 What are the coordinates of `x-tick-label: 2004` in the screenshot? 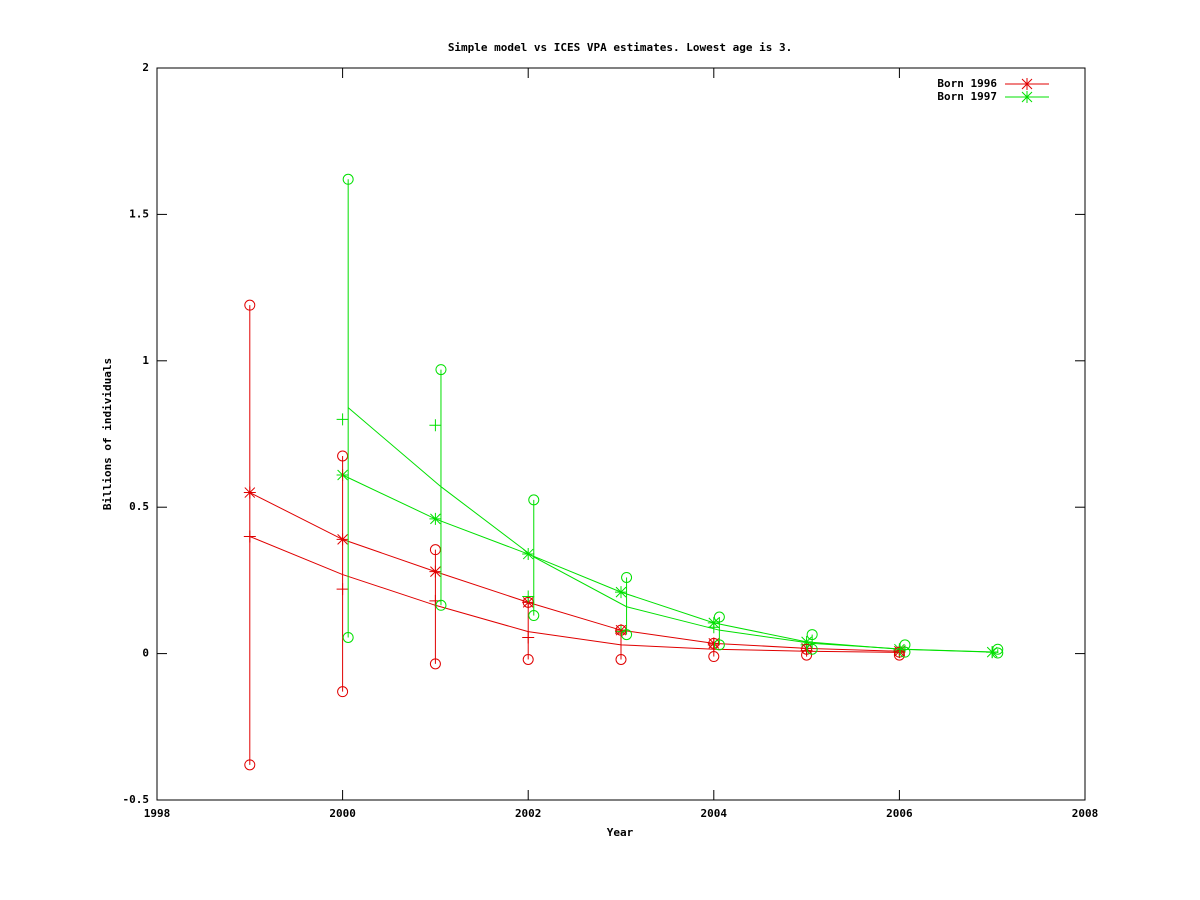 It's located at (714, 813).